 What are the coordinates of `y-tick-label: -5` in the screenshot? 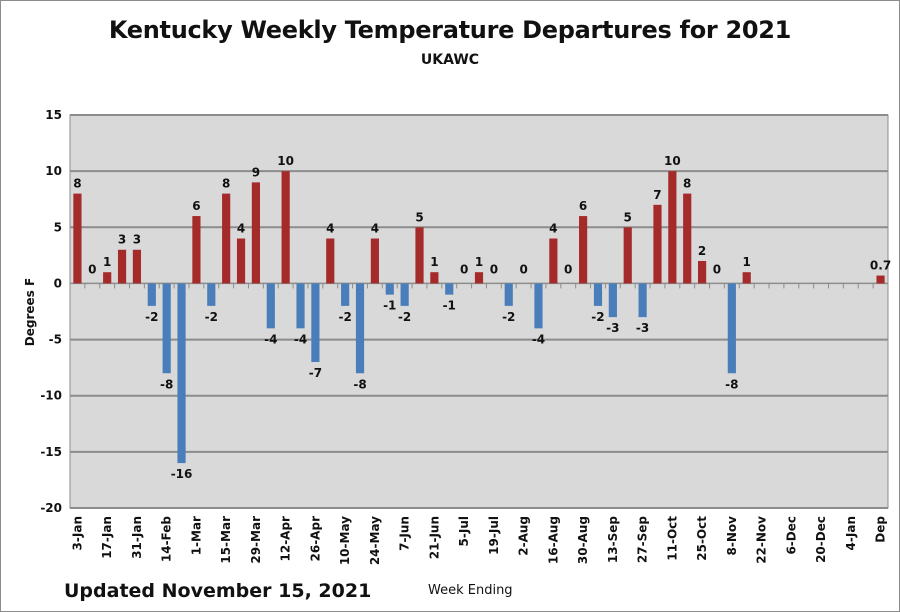 It's located at (55, 340).